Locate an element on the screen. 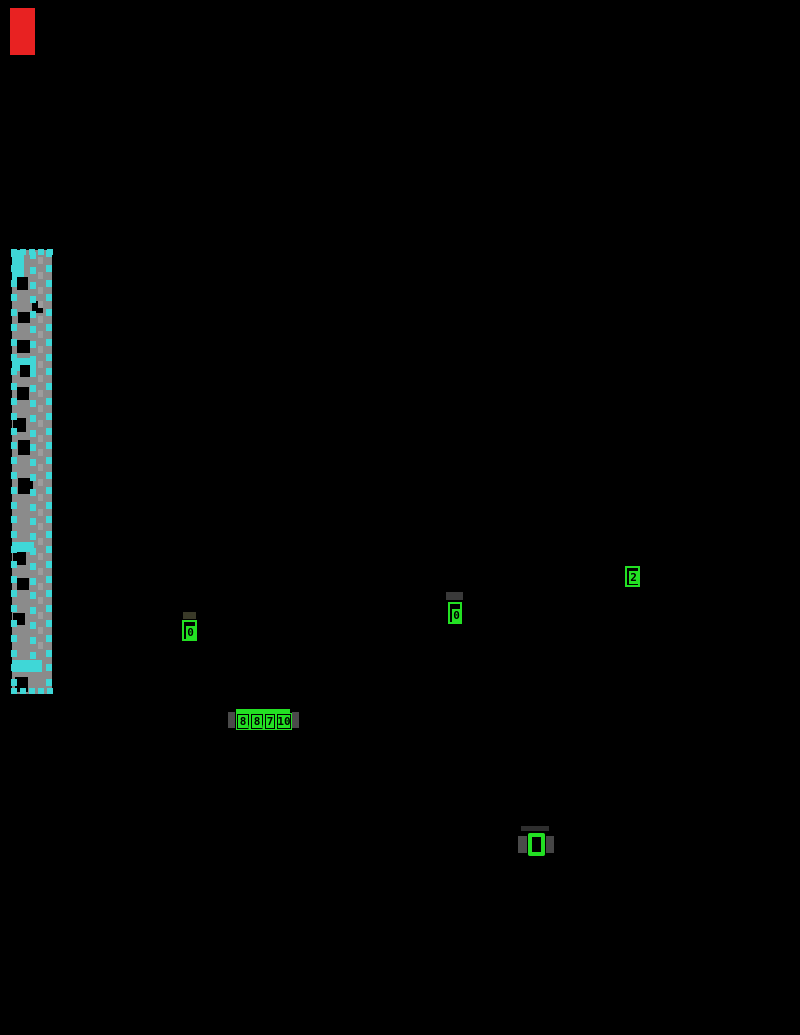  red-block-sprite is located at coordinates (22, 31).